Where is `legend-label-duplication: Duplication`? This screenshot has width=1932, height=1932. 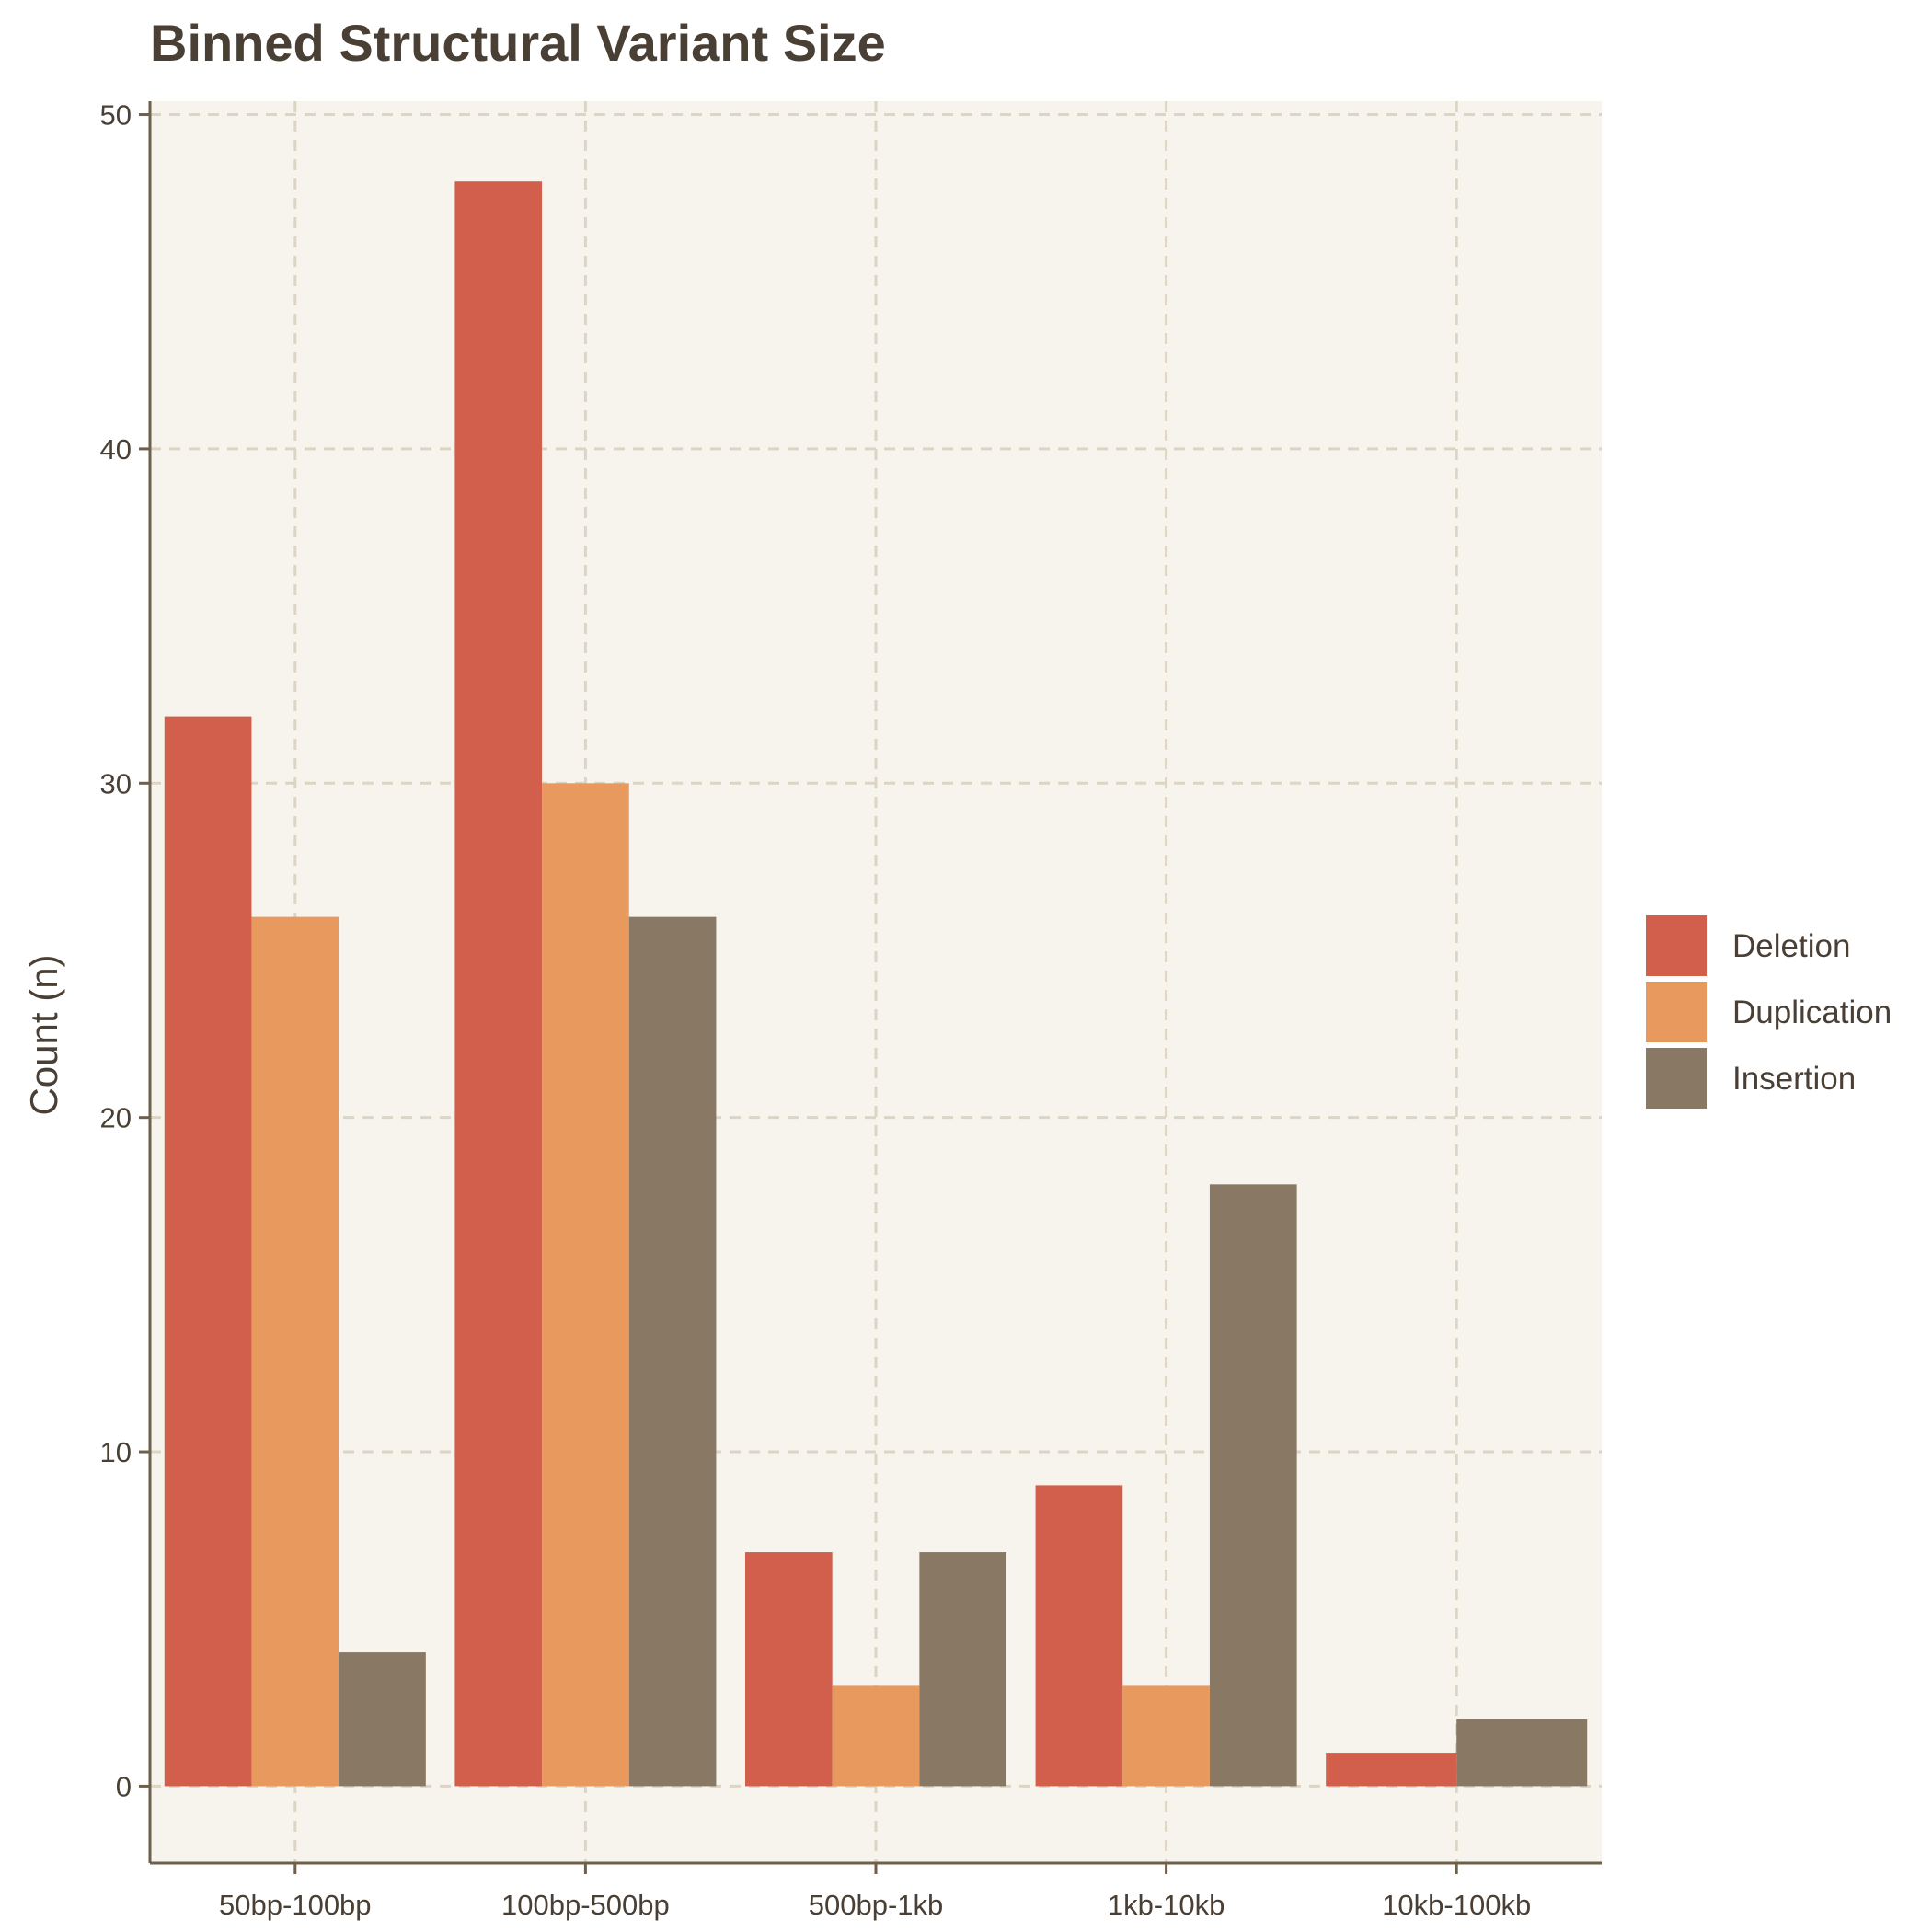
legend-label-duplication: Duplication is located at coordinates (1812, 1012).